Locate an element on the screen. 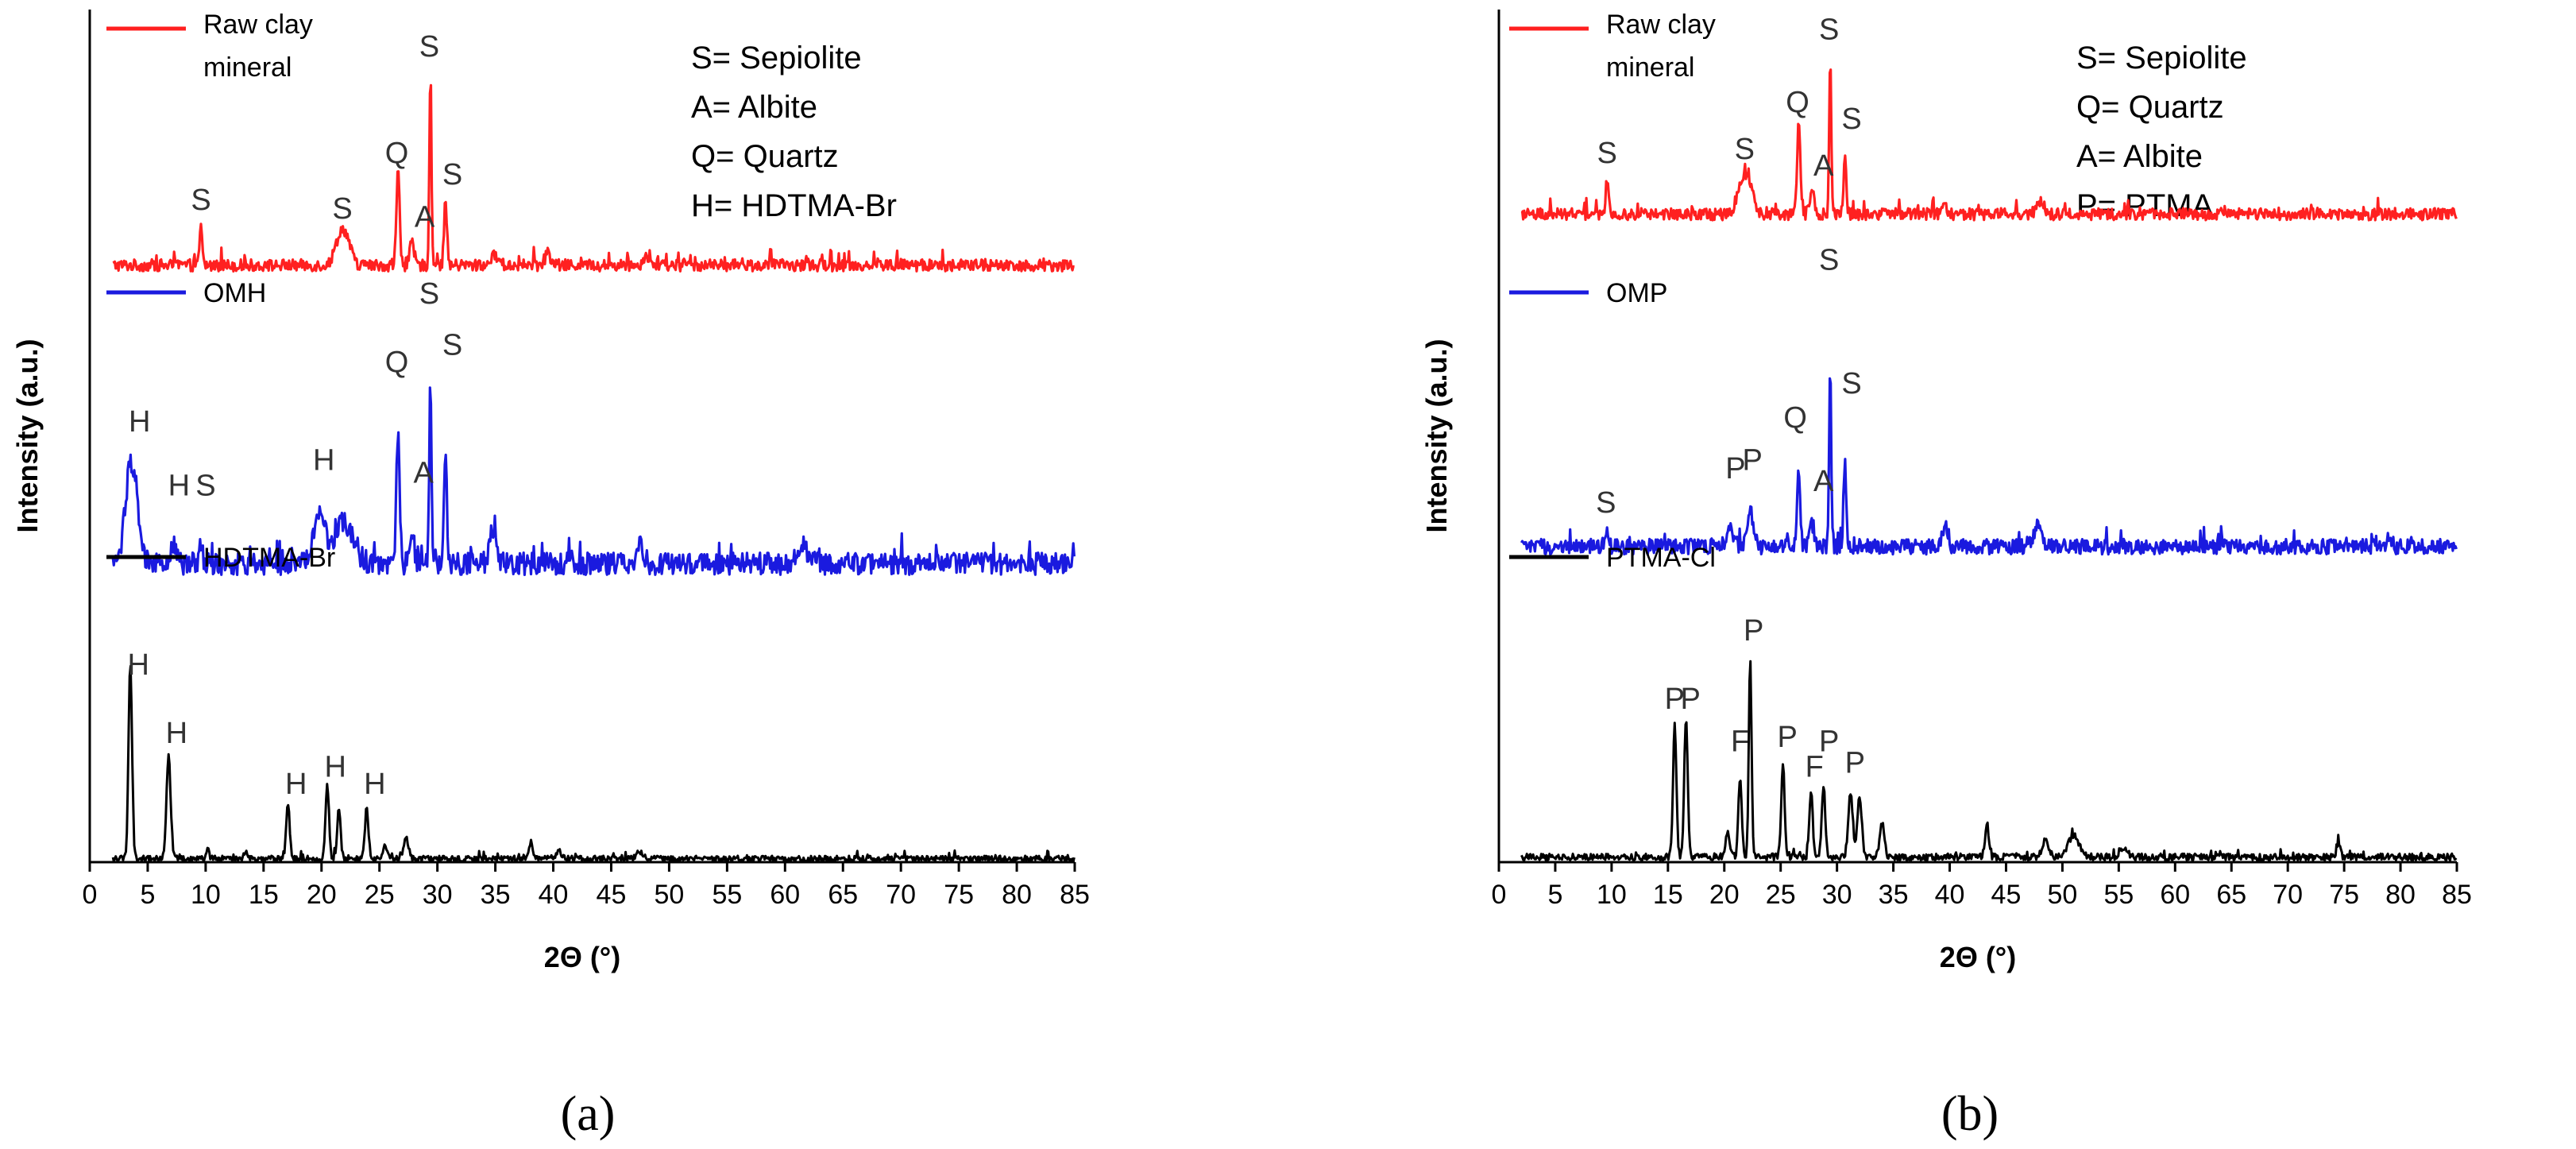  x-tick-label: 70 is located at coordinates (2288, 895).